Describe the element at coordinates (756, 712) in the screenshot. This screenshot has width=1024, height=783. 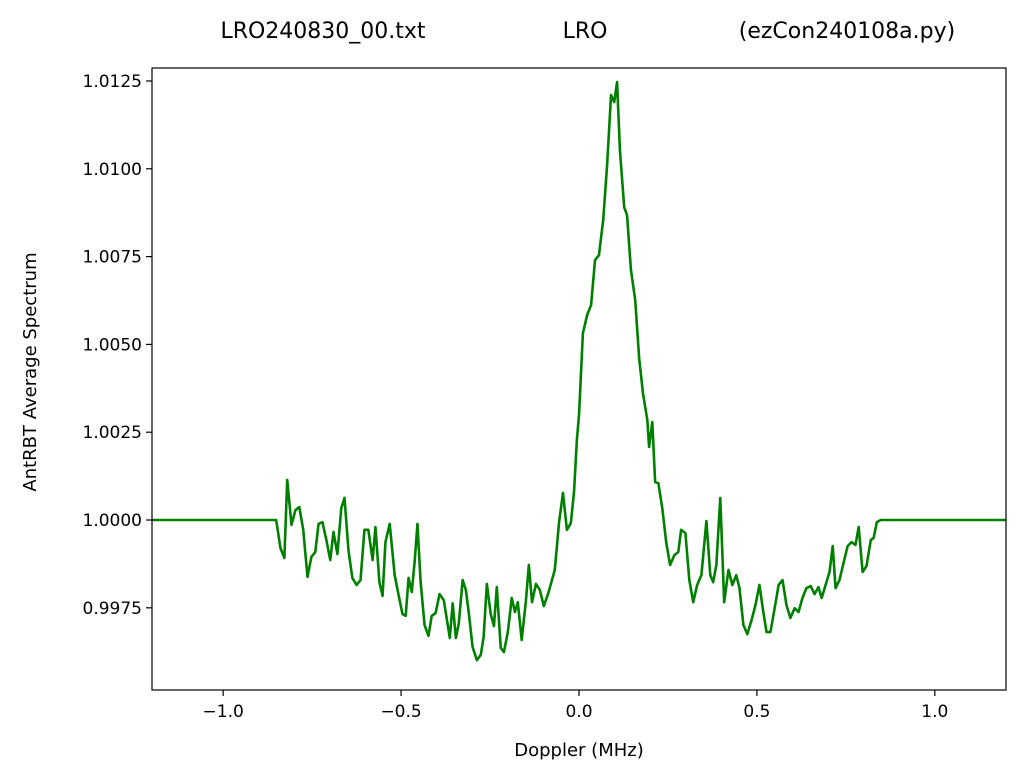
I see `x-tick-label: 0.5` at that location.